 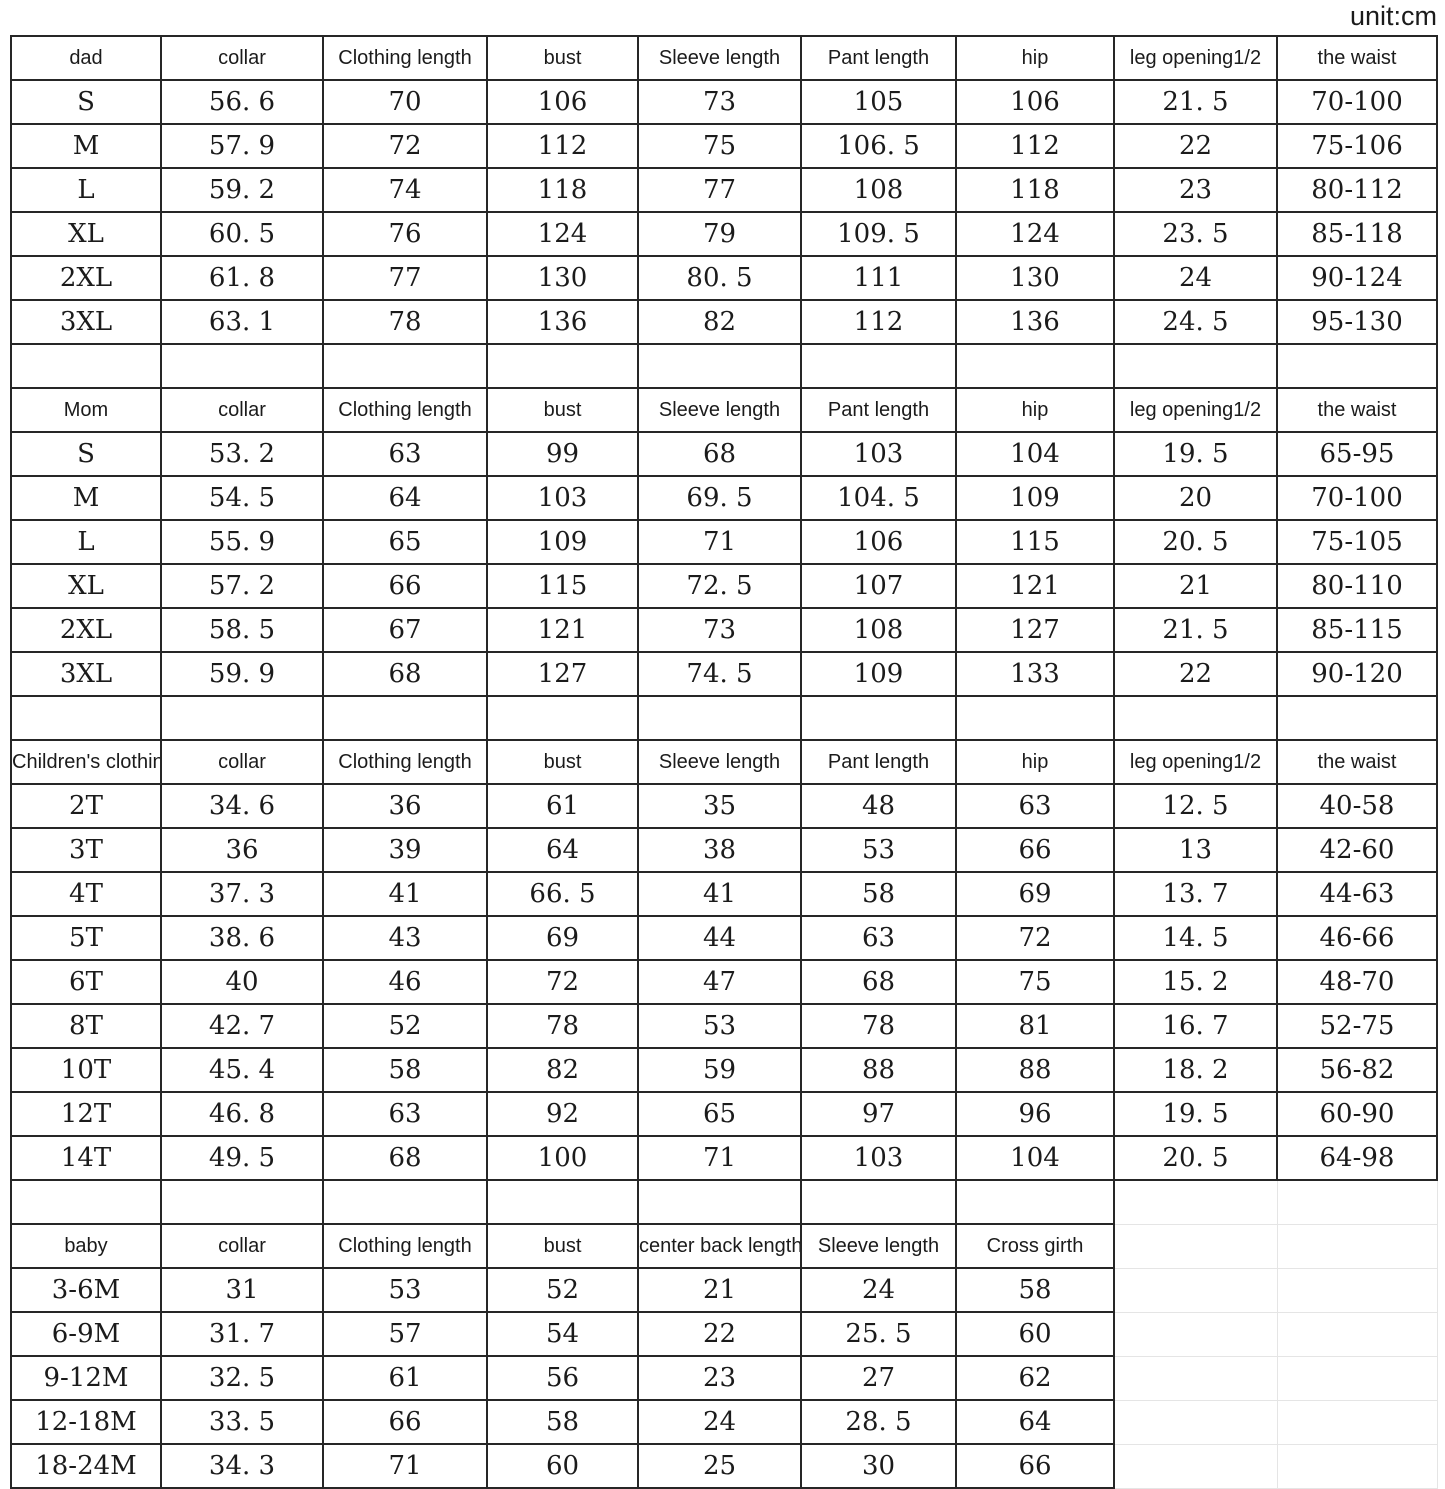 What do you see at coordinates (86, 1070) in the screenshot?
I see `size-label: 10T` at bounding box center [86, 1070].